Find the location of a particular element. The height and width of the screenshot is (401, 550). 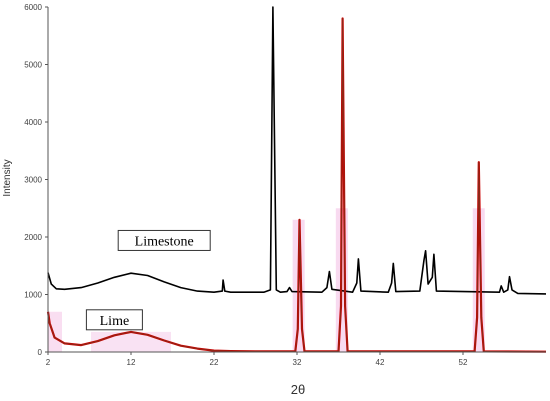

series-annotations: Limestone Lime is located at coordinates (148, 280).